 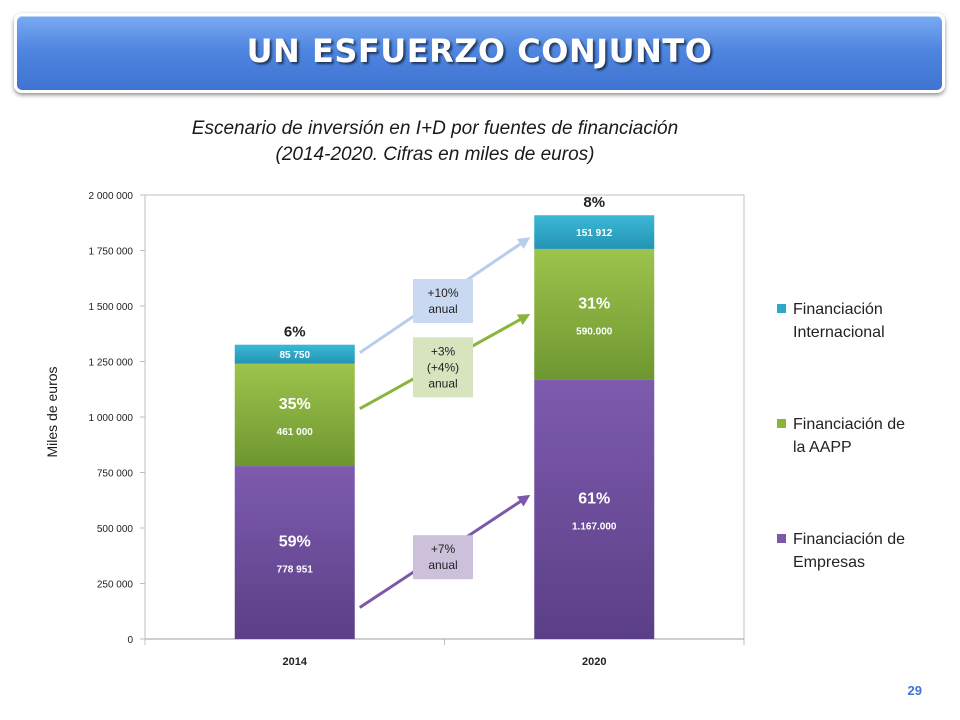 I want to click on data-label-pct: 8%, so click(x=594, y=202).